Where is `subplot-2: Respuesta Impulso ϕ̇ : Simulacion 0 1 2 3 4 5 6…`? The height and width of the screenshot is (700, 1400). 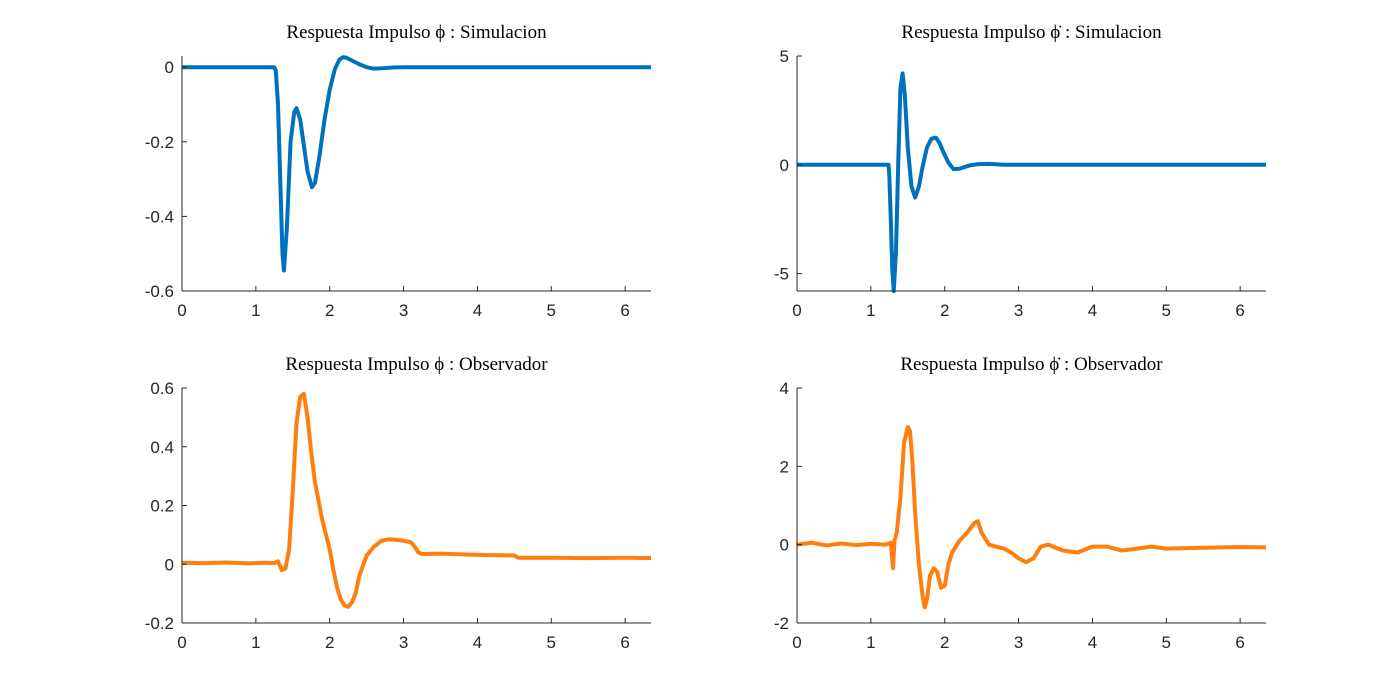
subplot-2: Respuesta Impulso ϕ̇ : Simulacion 0 1 2 3 4 5 6… is located at coordinates (1020, 171).